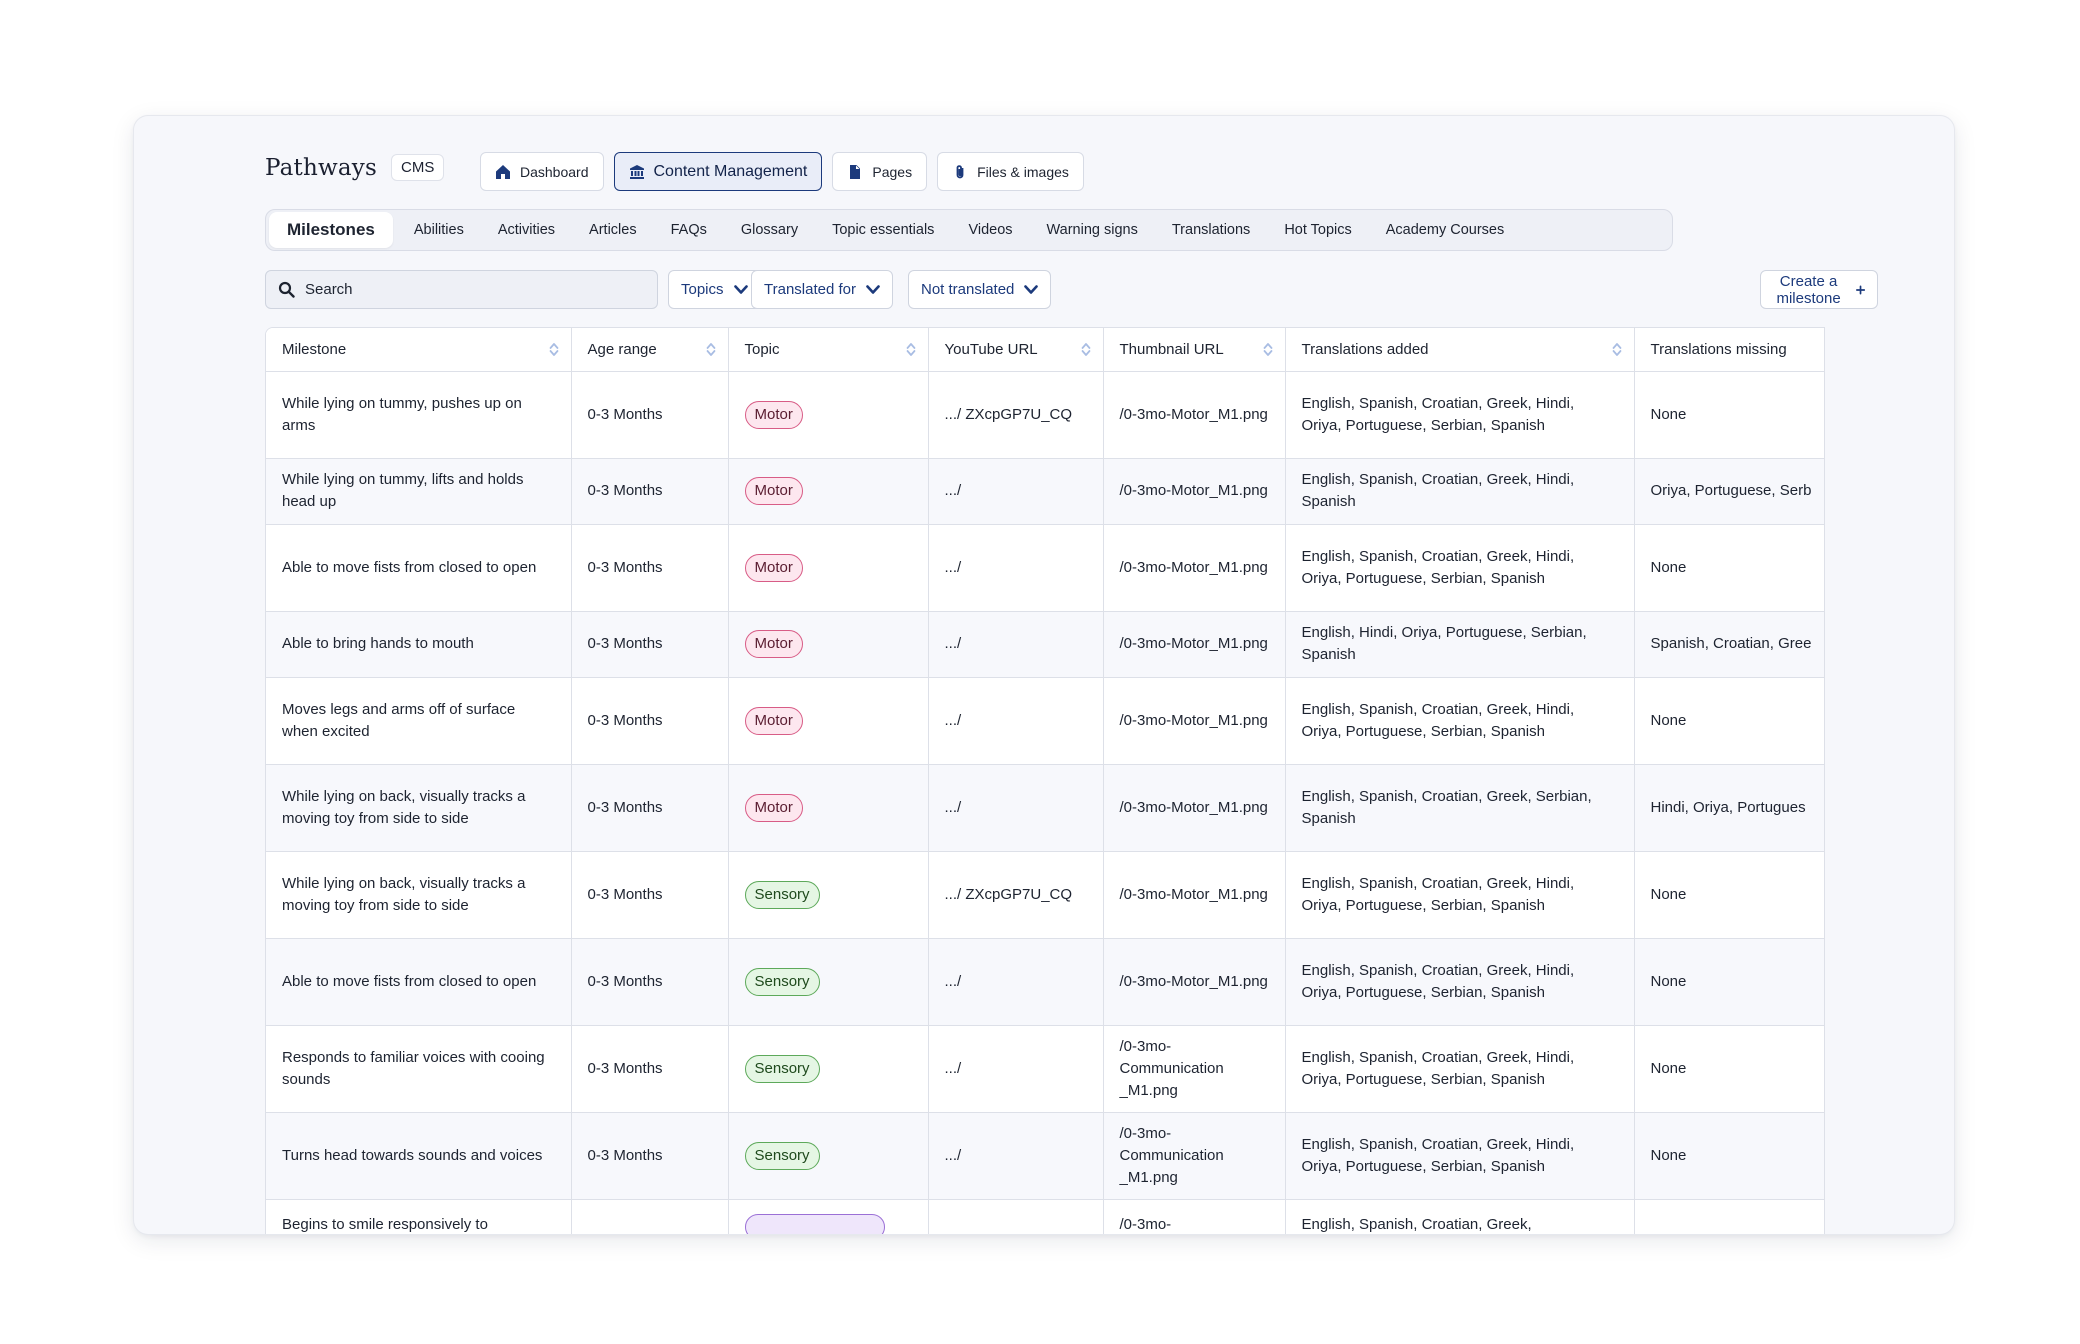 The height and width of the screenshot is (1344, 2080). I want to click on youtube-url-text: .../, so click(953, 567).